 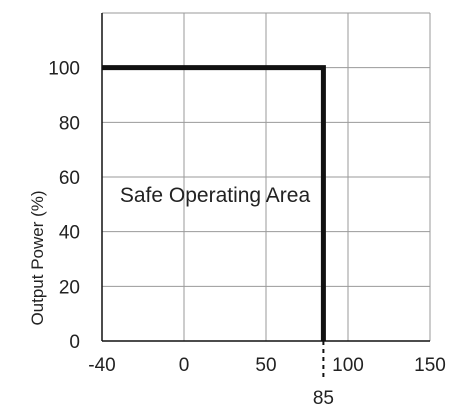 I want to click on x-tick-labels: -40 0 50 100 150, so click(x=267, y=365).